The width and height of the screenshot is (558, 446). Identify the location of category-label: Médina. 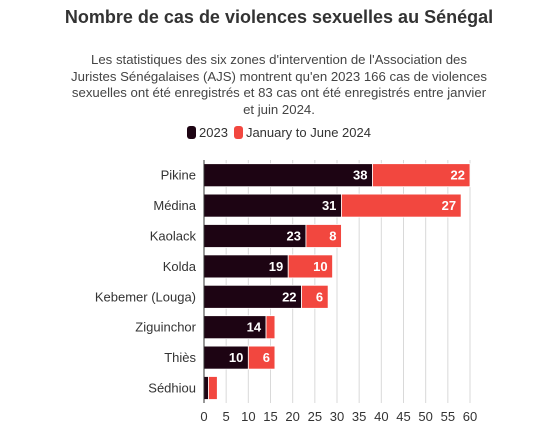
(174, 205).